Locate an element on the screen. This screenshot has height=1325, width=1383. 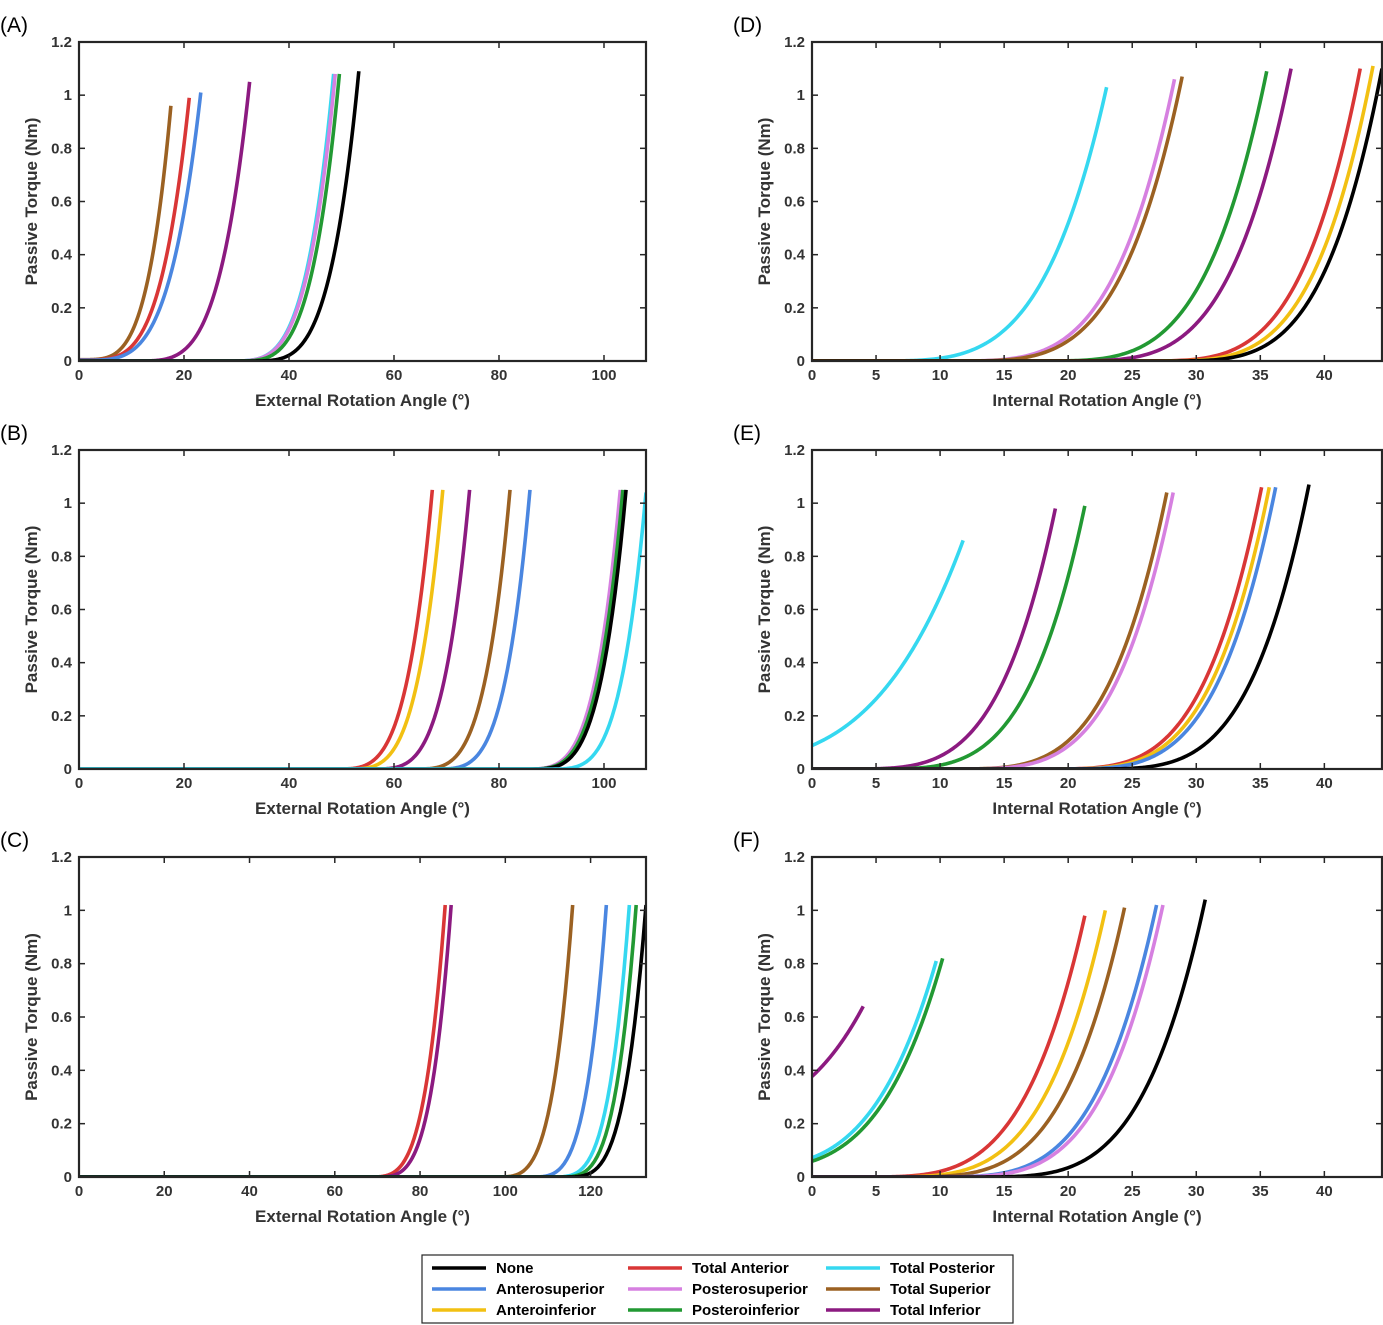
legend-item-total-superior: Total Superior is located at coordinates (908, 1289).